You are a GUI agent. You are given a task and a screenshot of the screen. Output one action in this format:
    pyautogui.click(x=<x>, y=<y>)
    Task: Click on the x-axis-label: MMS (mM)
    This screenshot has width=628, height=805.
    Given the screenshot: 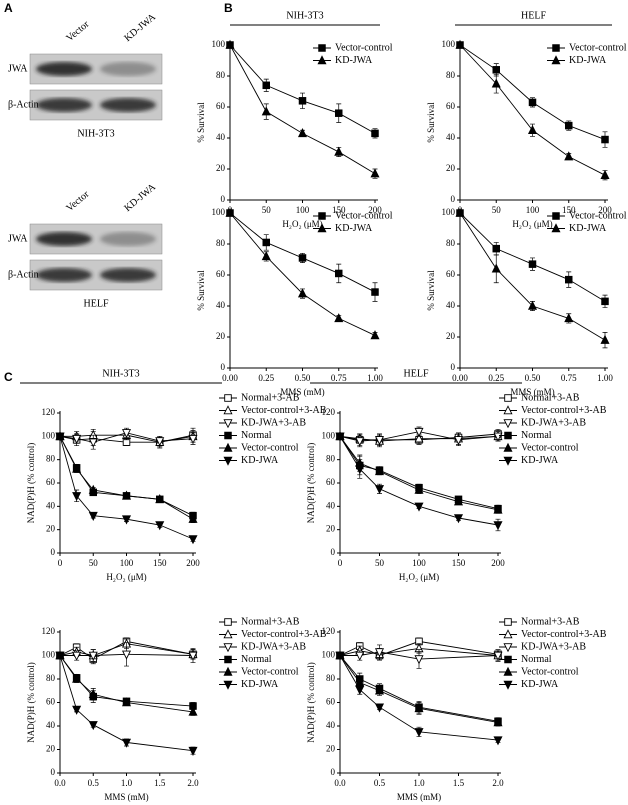 What is the action you would take?
    pyautogui.click(x=126, y=797)
    